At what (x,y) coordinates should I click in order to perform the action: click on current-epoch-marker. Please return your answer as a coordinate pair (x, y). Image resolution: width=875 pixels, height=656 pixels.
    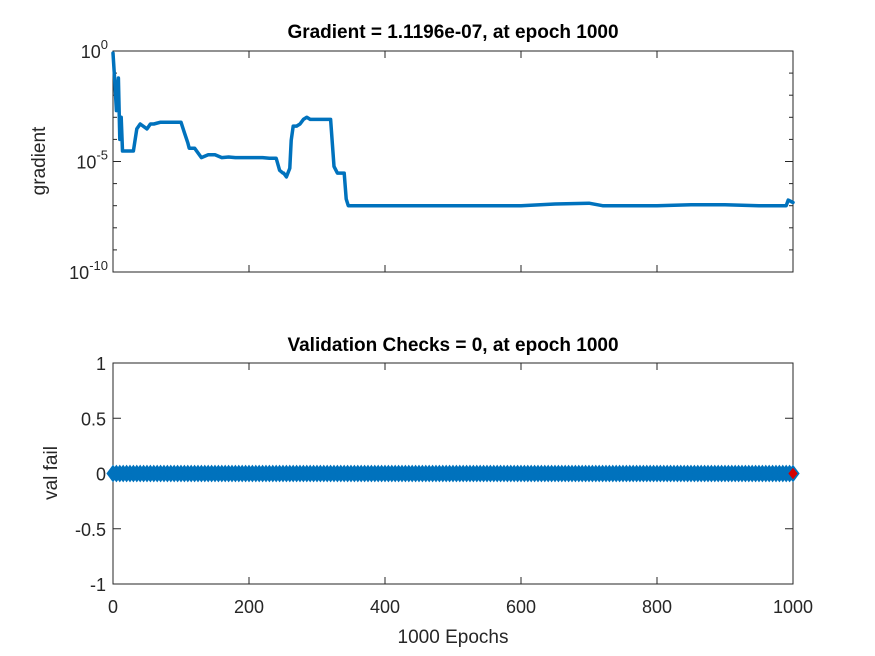
    Looking at the image, I should click on (793, 473).